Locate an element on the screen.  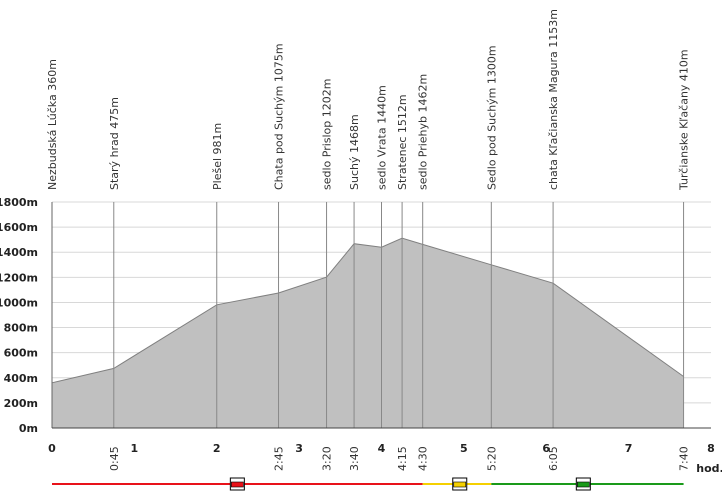
time-tick-label: 2:45 is located at coordinates (279, 458).